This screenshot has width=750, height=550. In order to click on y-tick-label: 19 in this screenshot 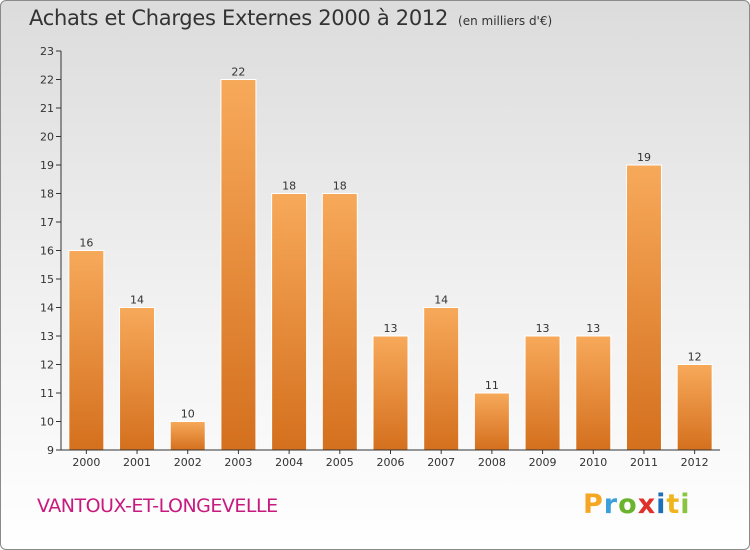, I will do `click(47, 165)`.